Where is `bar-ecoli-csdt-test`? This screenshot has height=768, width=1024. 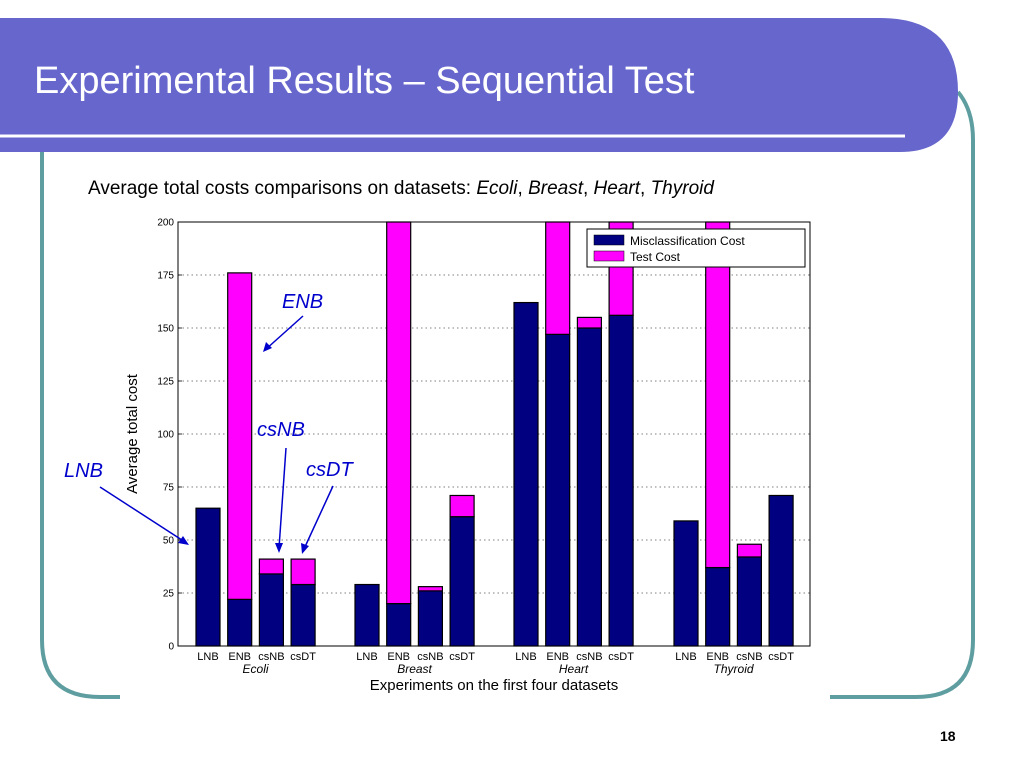 bar-ecoli-csdt-test is located at coordinates (303, 572).